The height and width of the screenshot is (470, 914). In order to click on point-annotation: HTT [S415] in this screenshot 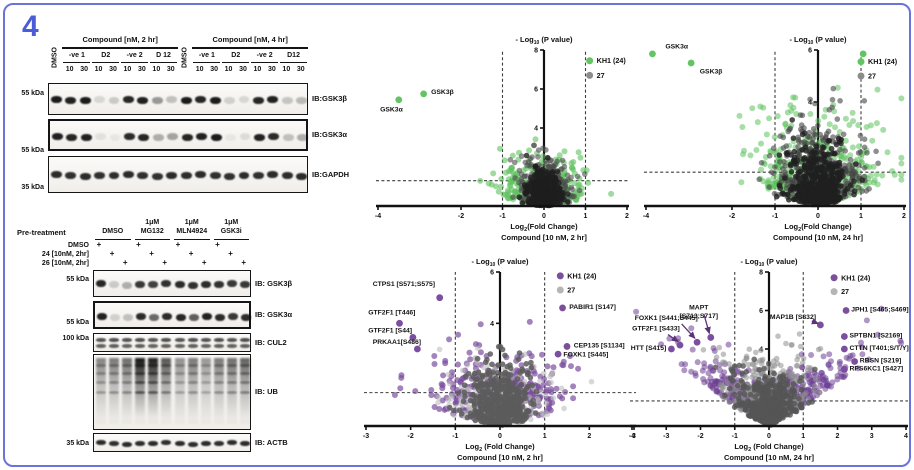, I will do `click(649, 348)`.